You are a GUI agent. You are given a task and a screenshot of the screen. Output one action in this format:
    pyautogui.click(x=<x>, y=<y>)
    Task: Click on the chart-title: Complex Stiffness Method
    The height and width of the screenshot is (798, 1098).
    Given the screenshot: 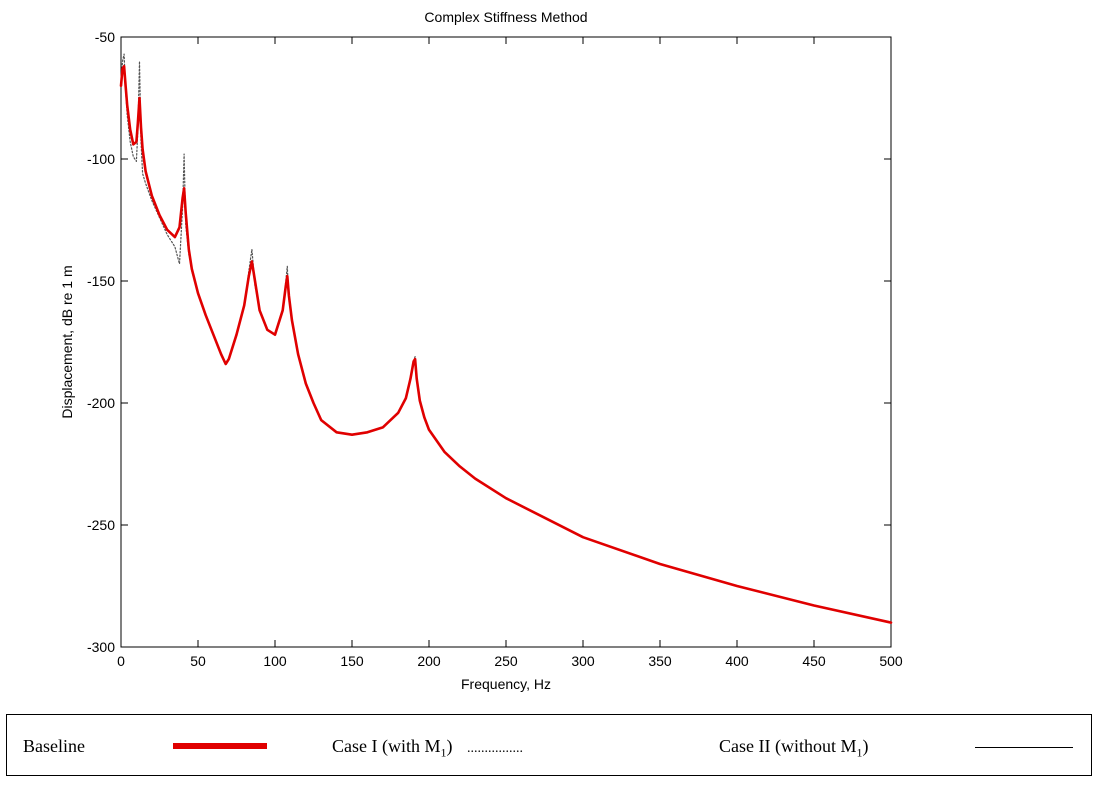 What is the action you would take?
    pyautogui.click(x=505, y=17)
    